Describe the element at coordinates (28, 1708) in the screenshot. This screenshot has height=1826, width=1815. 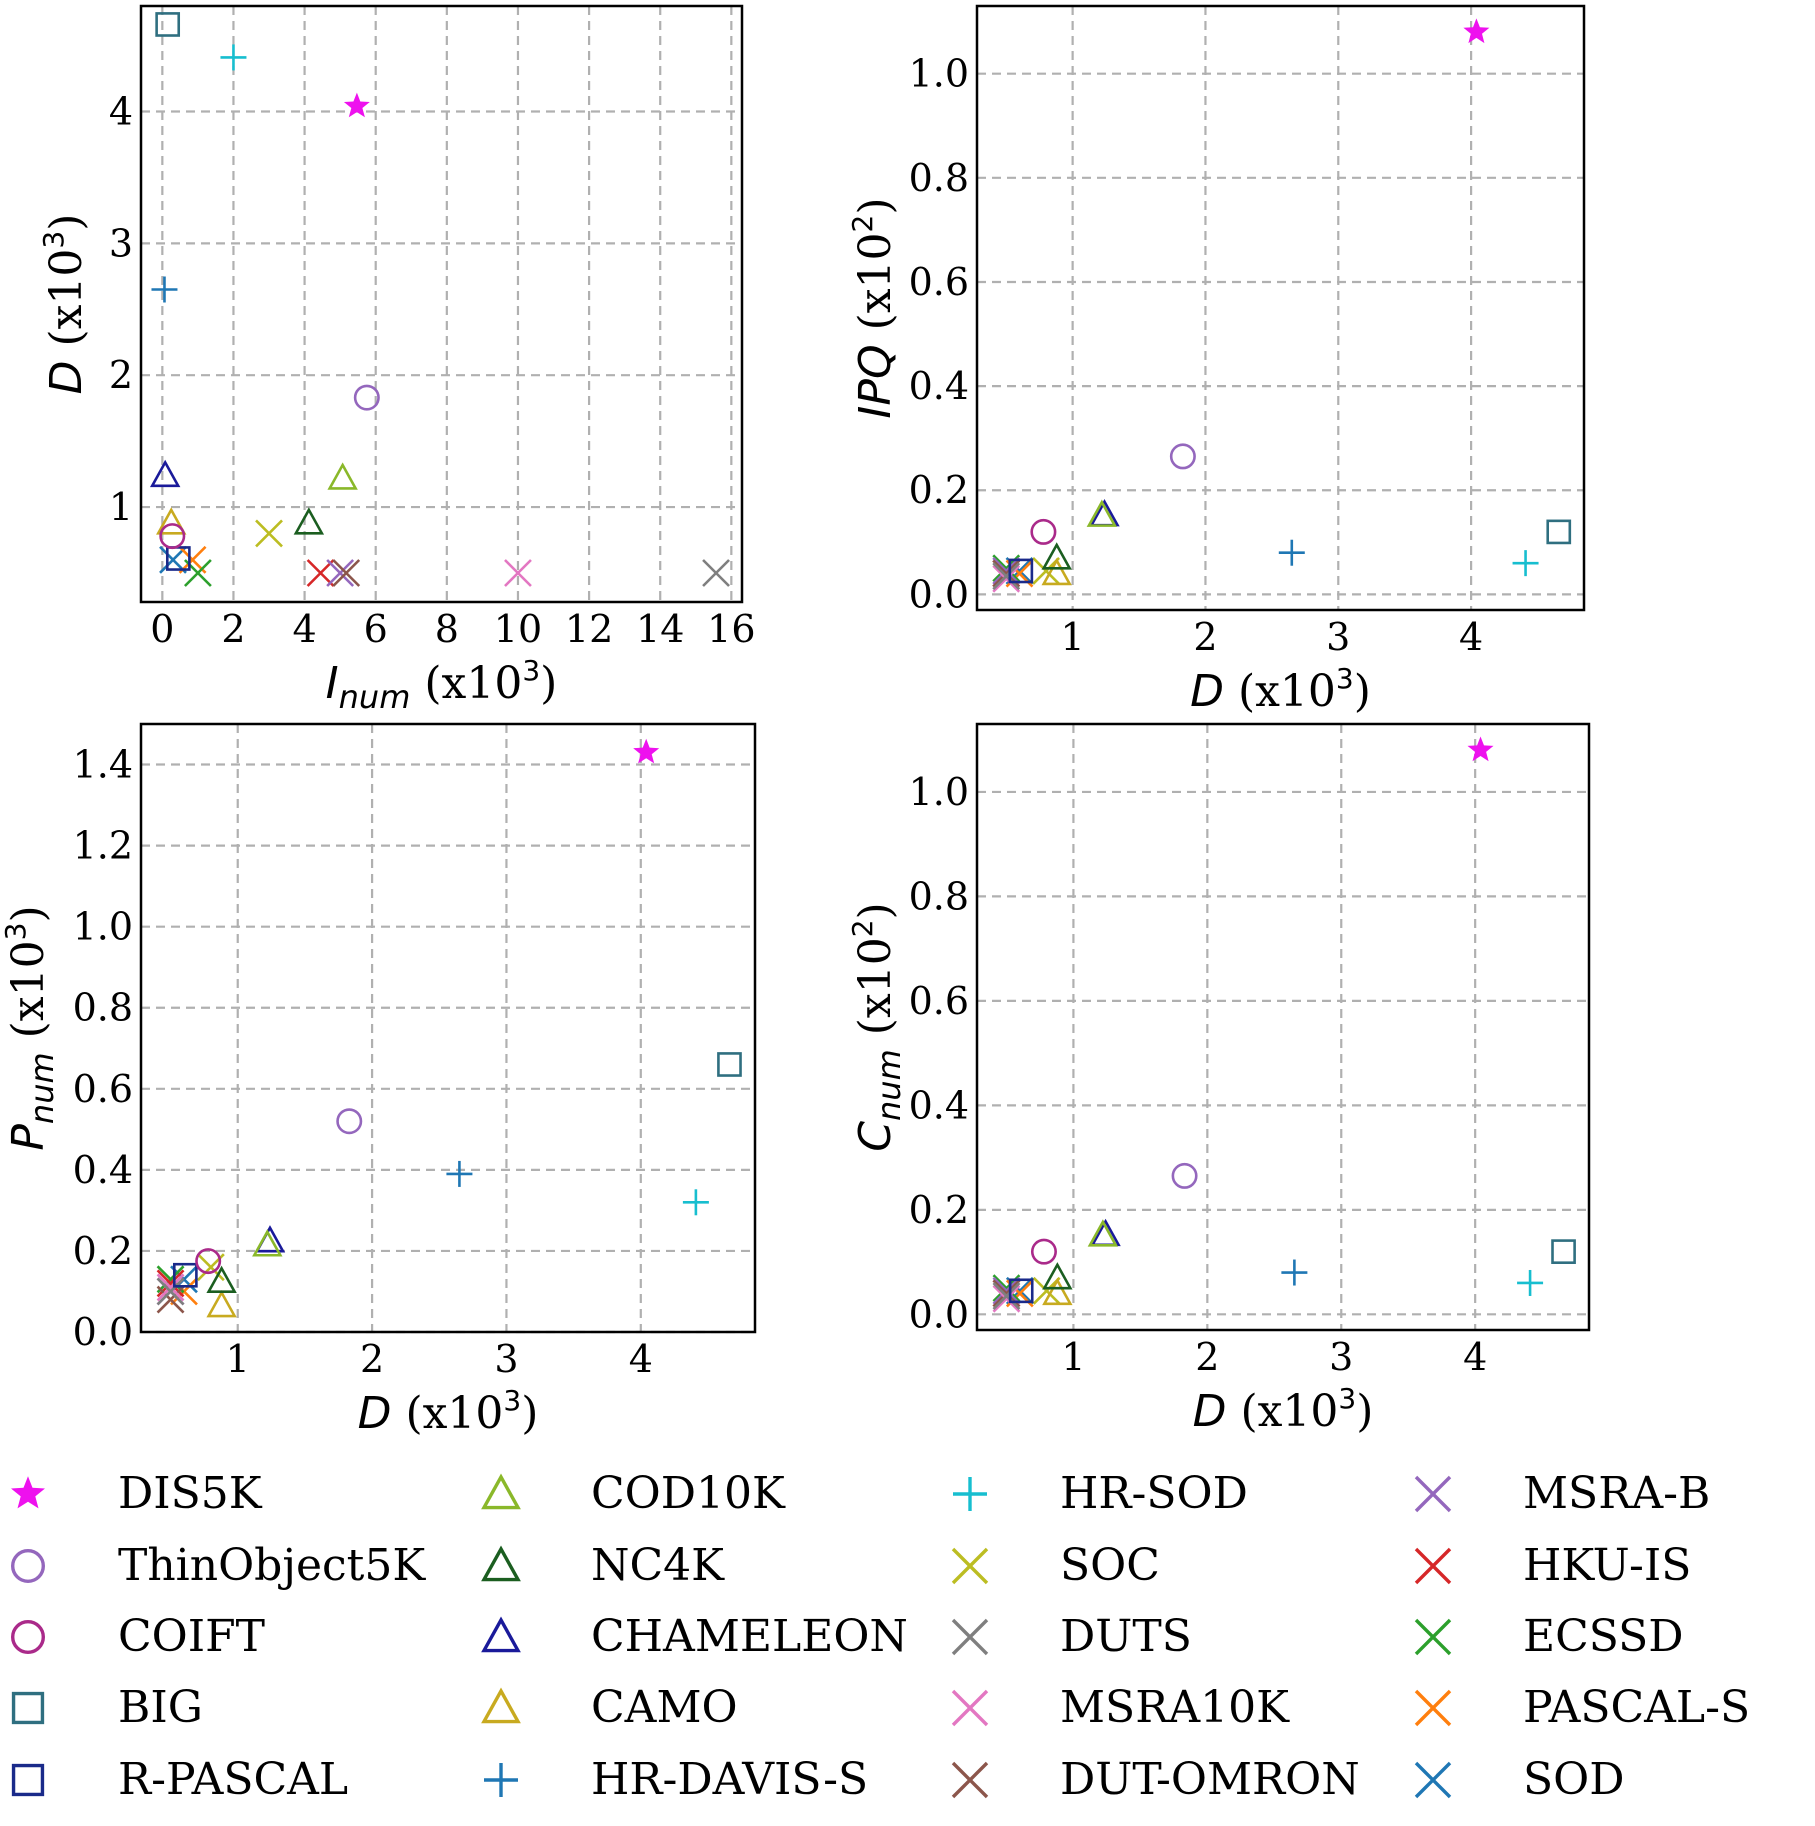
I see `legend-marker-big` at that location.